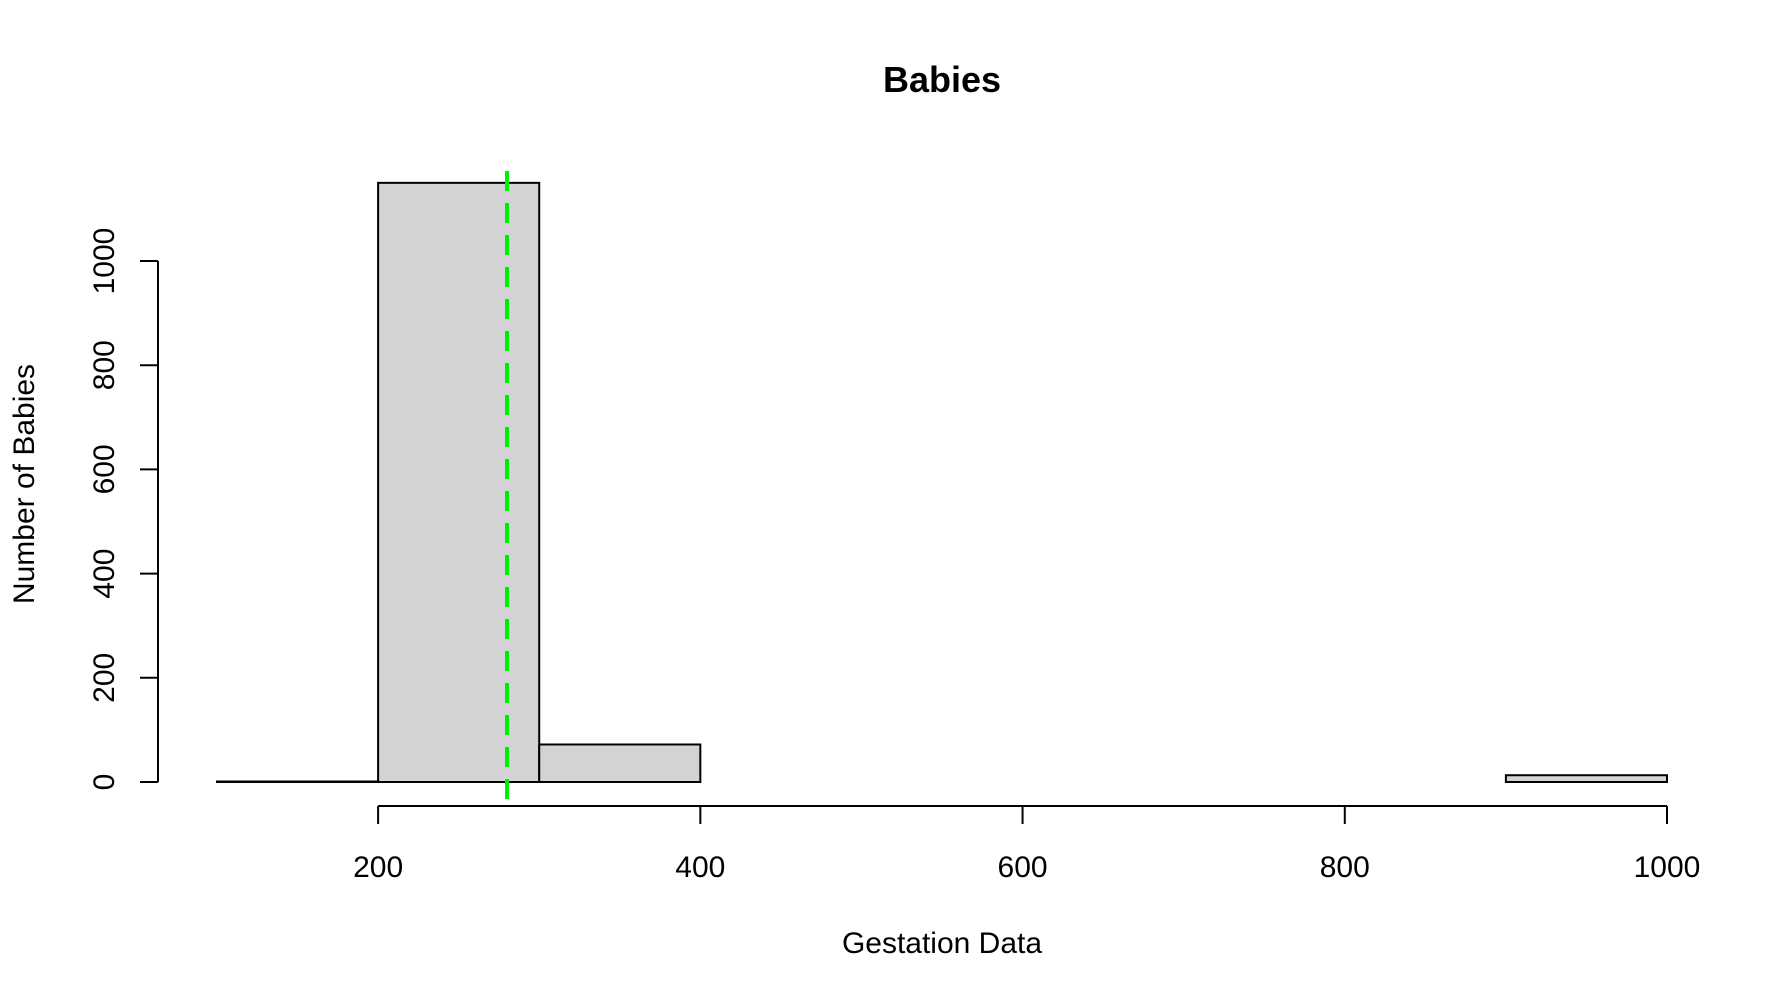 The image size is (1784, 992). Describe the element at coordinates (942, 79) in the screenshot. I see `chart-title: Babies` at that location.